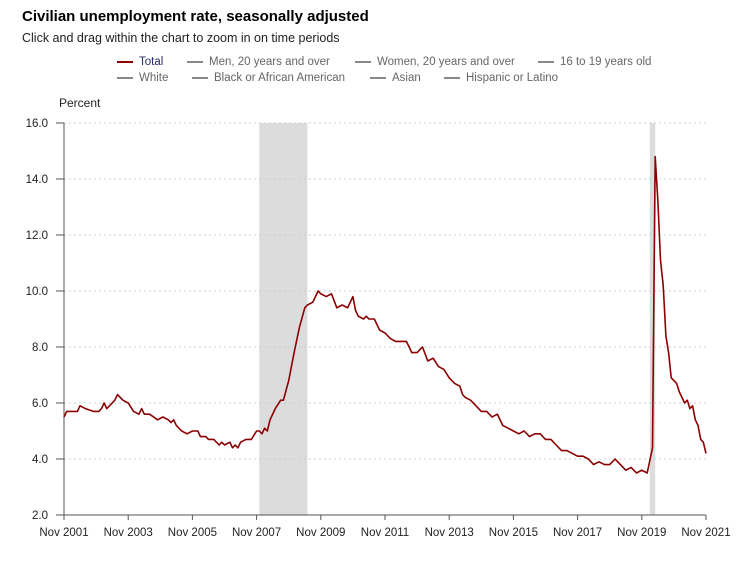 The image size is (750, 573). What do you see at coordinates (37, 320) in the screenshot?
I see `y-tick-labels: 16.0 14.0 12.0 10.0 8.0 6.0 4.0 2.0` at bounding box center [37, 320].